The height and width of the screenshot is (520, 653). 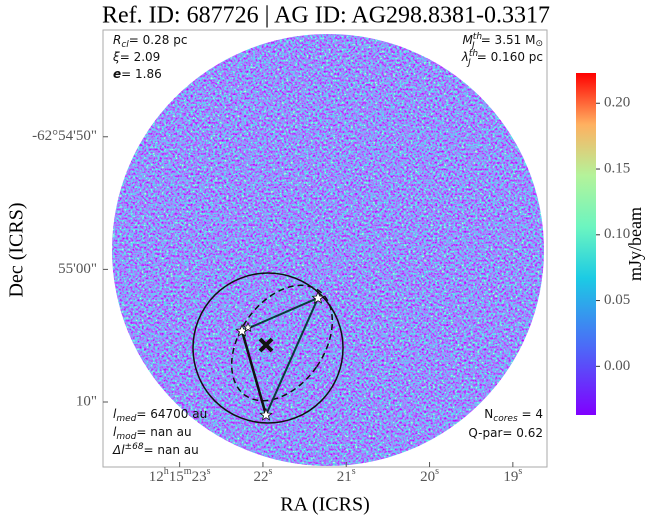 What do you see at coordinates (150, 41) in the screenshot?
I see `annotation: Rcl= 0.28 pc` at bounding box center [150, 41].